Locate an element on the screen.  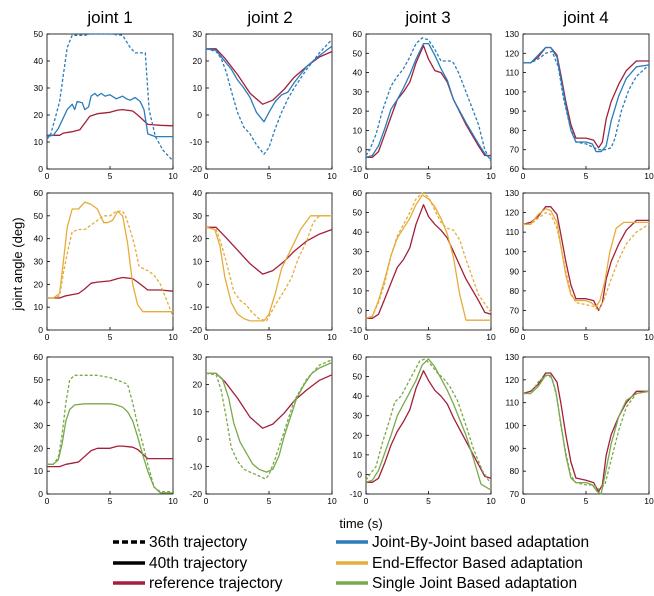
column-titles: joint 1 joint 2 joint 3 joint 4 is located at coordinates (347, 17).